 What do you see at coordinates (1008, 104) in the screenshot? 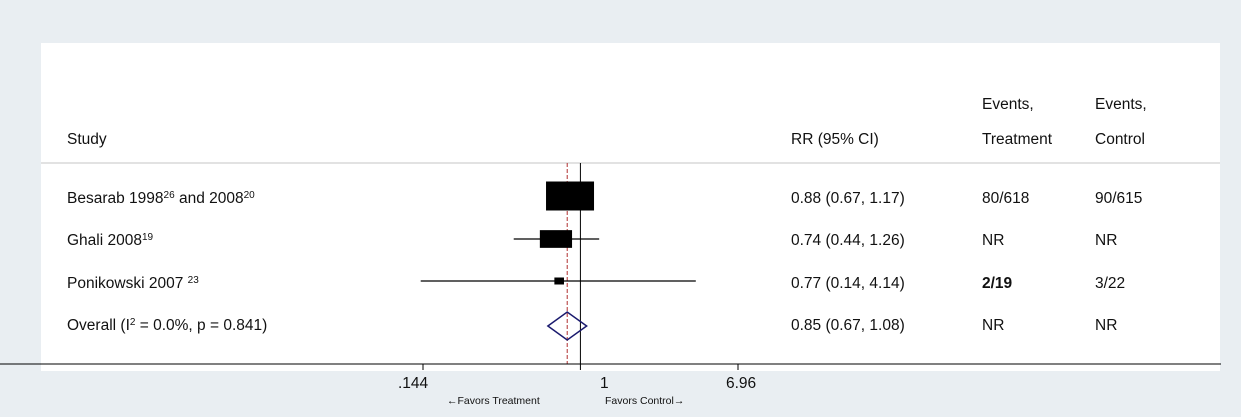
I see `header-events-treatment-1: Events,` at bounding box center [1008, 104].